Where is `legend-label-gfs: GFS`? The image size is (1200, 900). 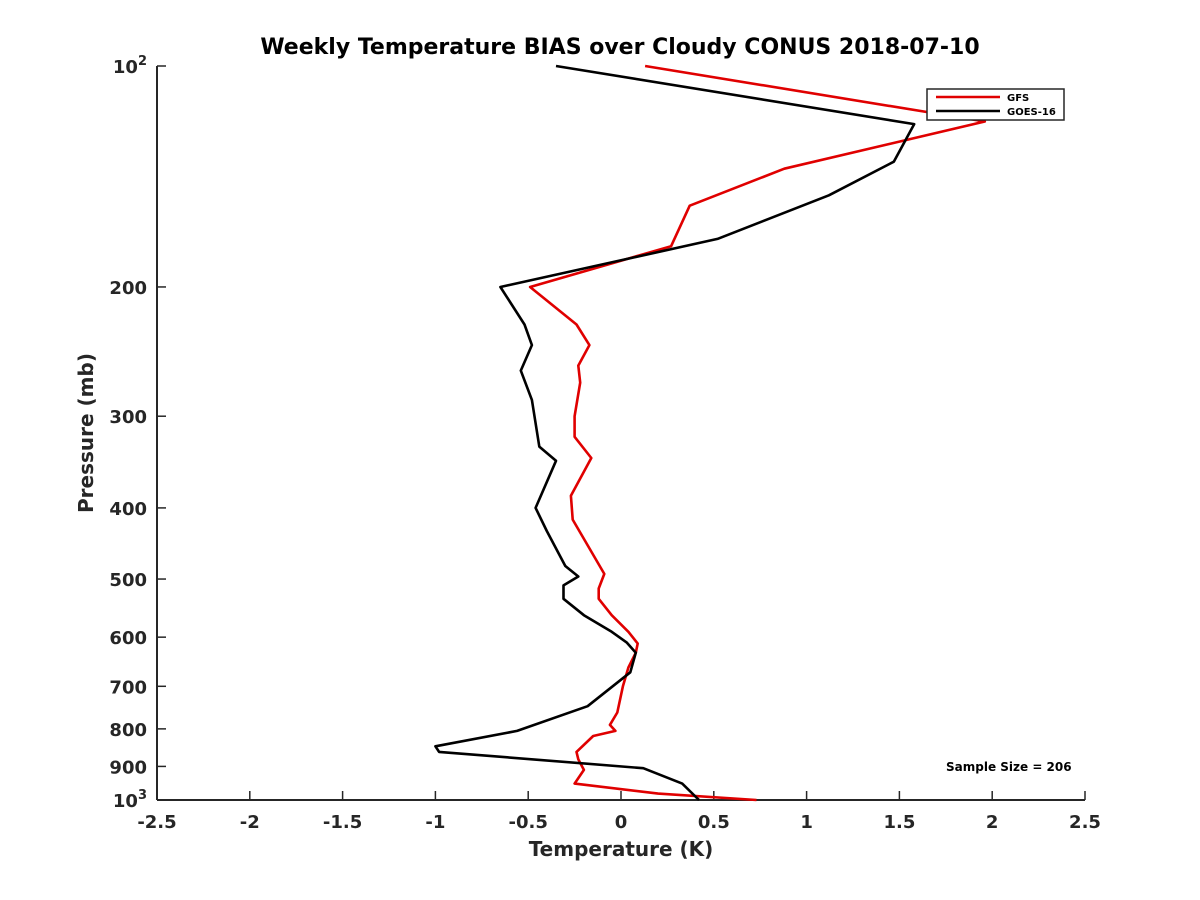
legend-label-gfs: GFS is located at coordinates (1018, 98).